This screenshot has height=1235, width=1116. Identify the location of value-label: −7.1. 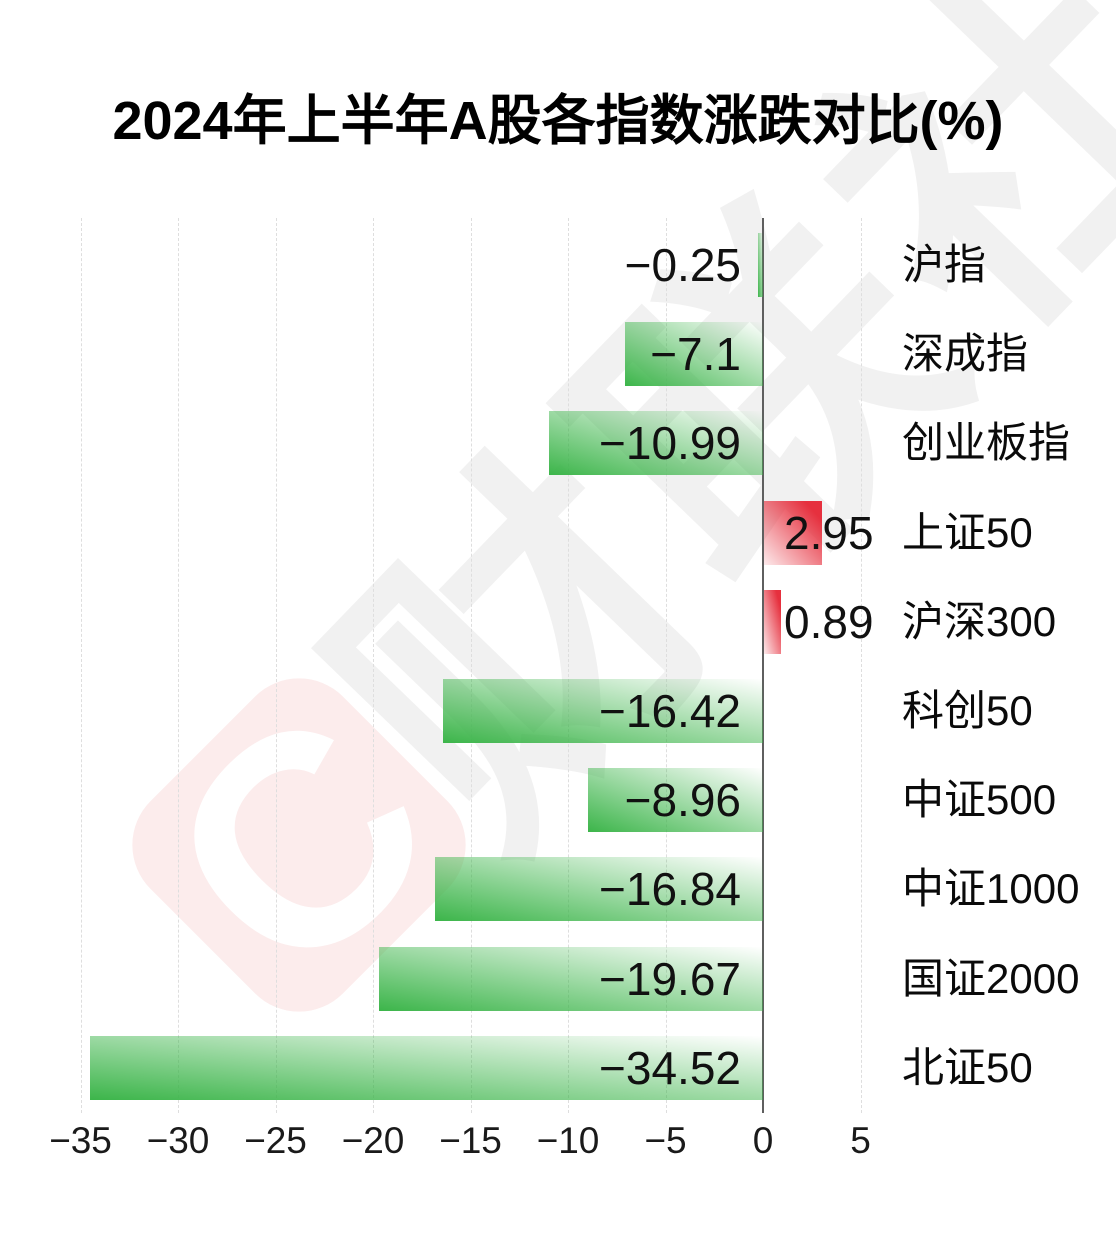
(695, 354).